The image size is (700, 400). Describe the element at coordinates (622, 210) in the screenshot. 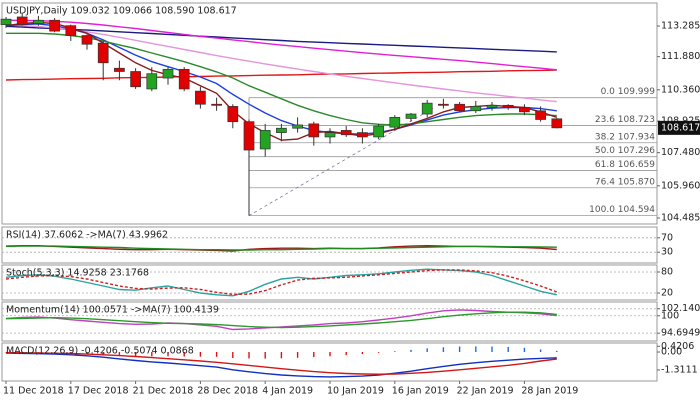

I see `fib-label: 100.0 104.594` at that location.